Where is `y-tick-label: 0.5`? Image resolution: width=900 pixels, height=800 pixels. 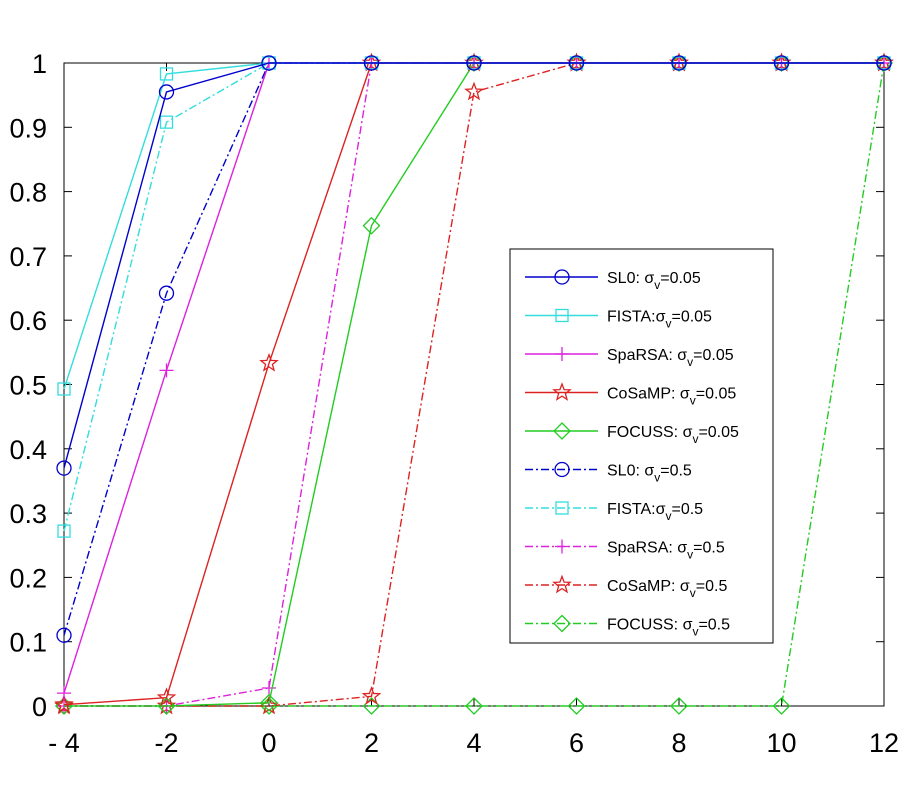 y-tick-label: 0.5 is located at coordinates (28, 386).